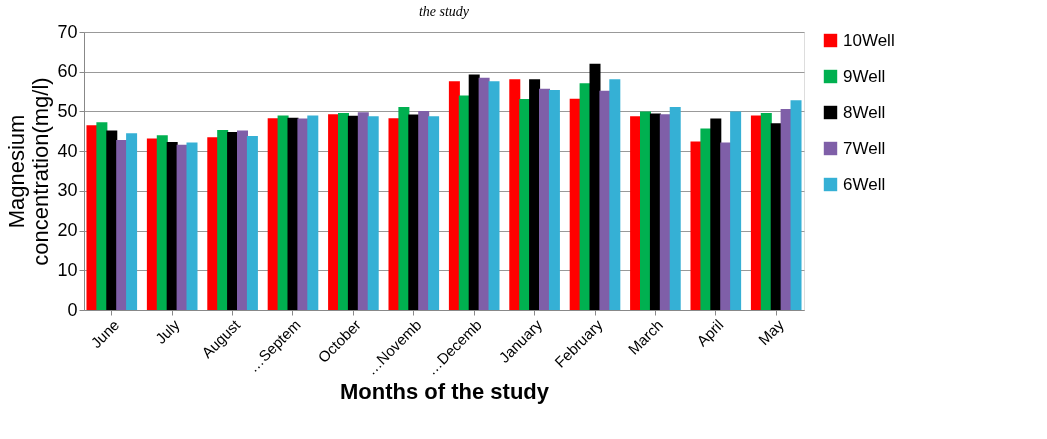 This screenshot has width=1047, height=439. What do you see at coordinates (869, 40) in the screenshot?
I see `legend-label: 10Well` at bounding box center [869, 40].